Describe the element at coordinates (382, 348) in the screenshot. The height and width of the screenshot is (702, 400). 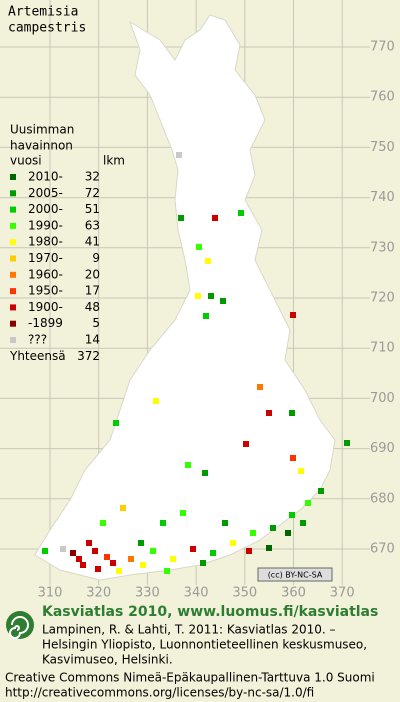
I see `y-grid-label: 710` at that location.